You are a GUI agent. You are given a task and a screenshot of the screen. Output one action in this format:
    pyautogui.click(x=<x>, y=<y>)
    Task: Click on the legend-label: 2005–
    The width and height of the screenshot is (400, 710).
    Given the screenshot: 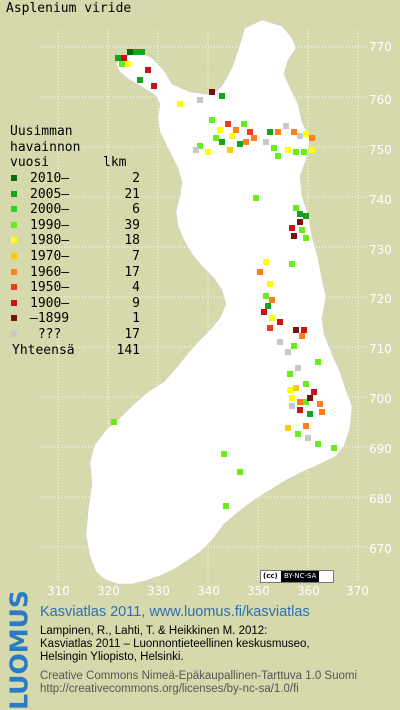 What is the action you would take?
    pyautogui.click(x=50, y=194)
    